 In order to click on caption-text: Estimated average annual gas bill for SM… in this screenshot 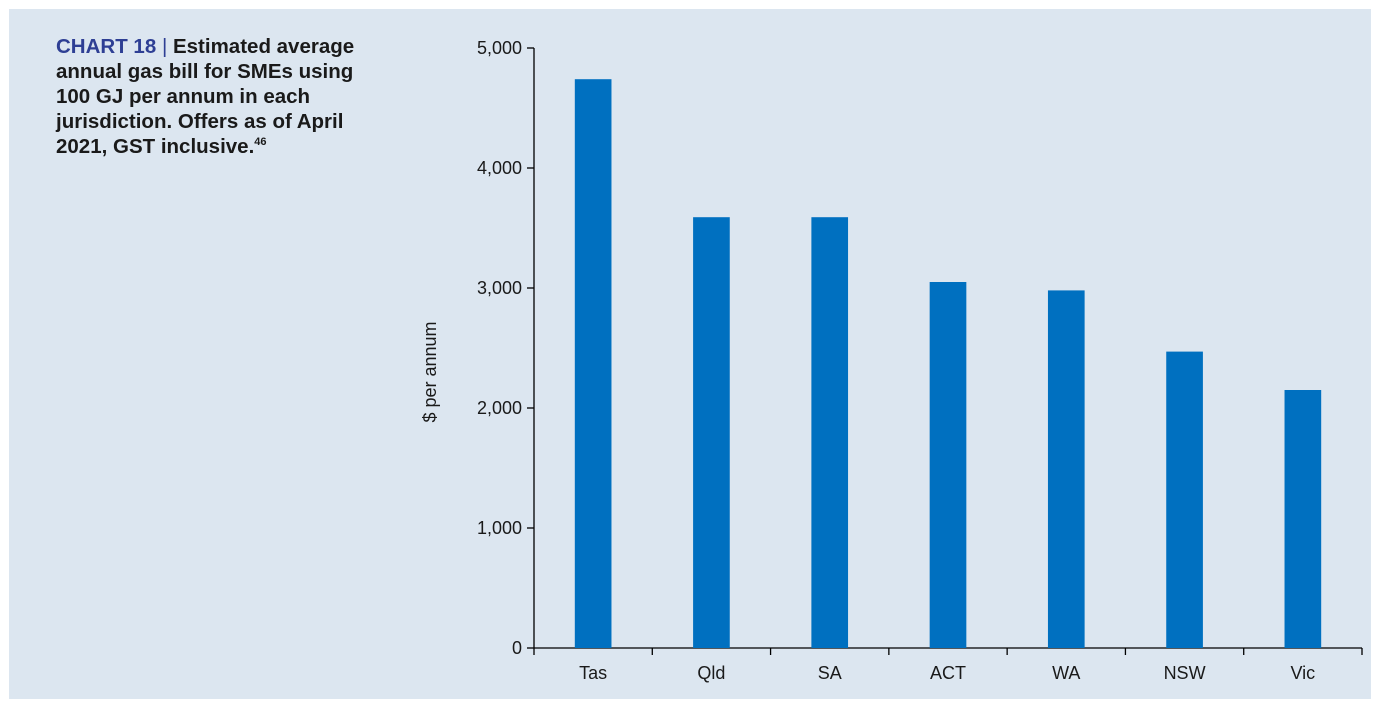, I will do `click(205, 96)`.